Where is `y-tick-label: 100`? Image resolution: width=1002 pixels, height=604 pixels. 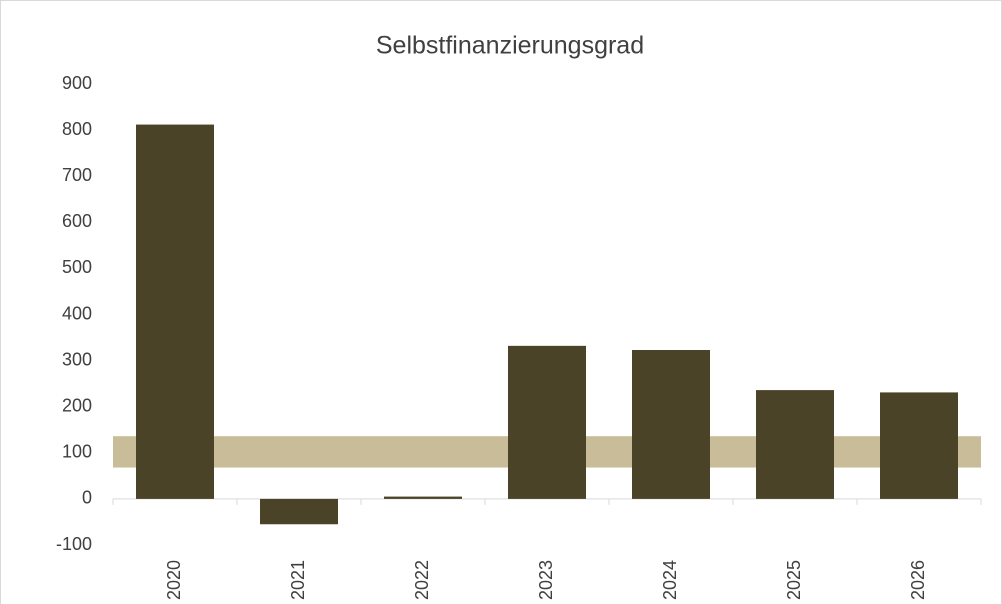
y-tick-label: 100 is located at coordinates (77, 452).